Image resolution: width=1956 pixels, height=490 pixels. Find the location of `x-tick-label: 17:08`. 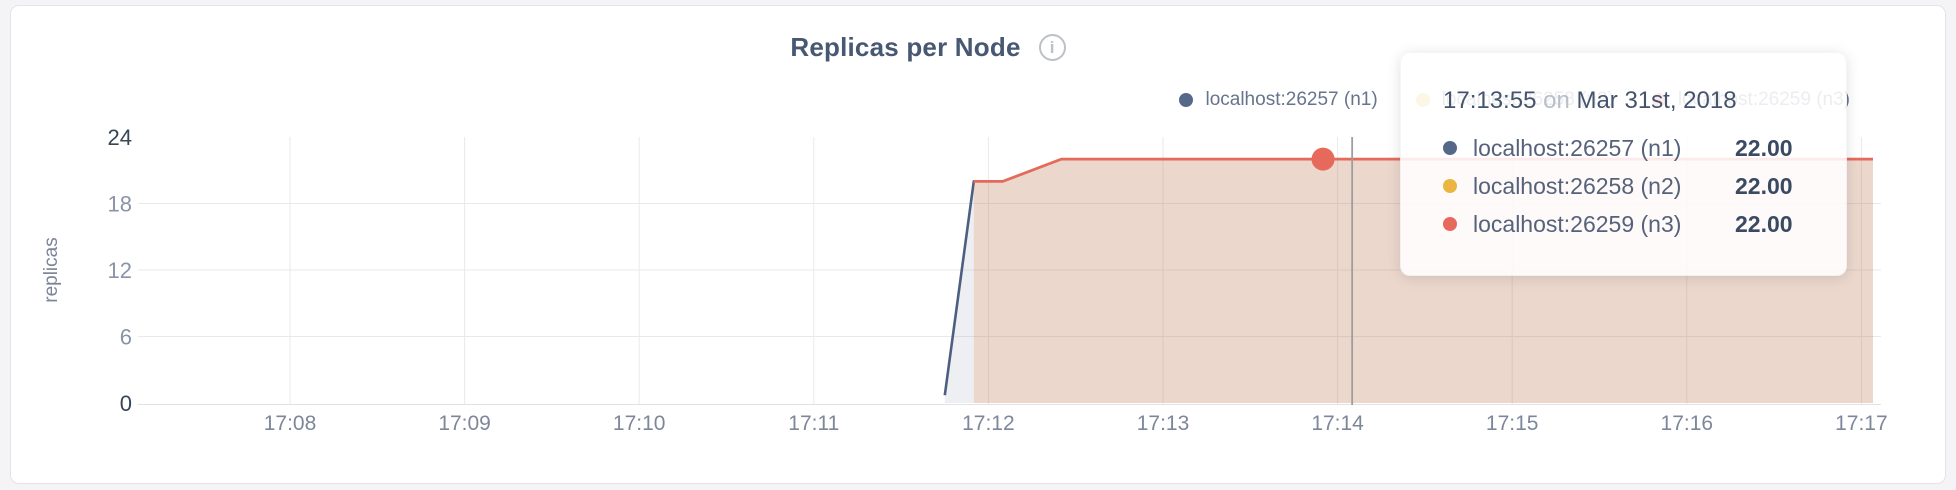

x-tick-label: 17:08 is located at coordinates (290, 423).